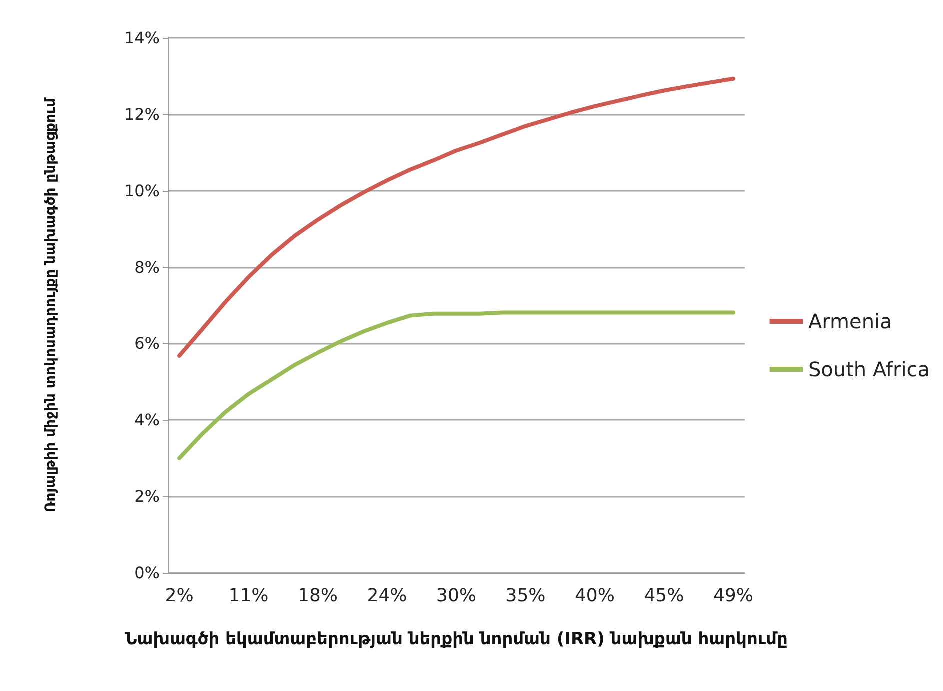 This screenshot has height=691, width=943. Describe the element at coordinates (456, 596) in the screenshot. I see `x-tick-label: 30%` at that location.